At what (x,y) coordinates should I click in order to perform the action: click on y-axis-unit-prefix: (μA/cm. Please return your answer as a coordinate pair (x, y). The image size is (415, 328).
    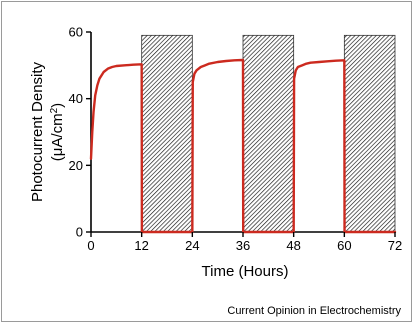
    Looking at the image, I should click on (57, 137).